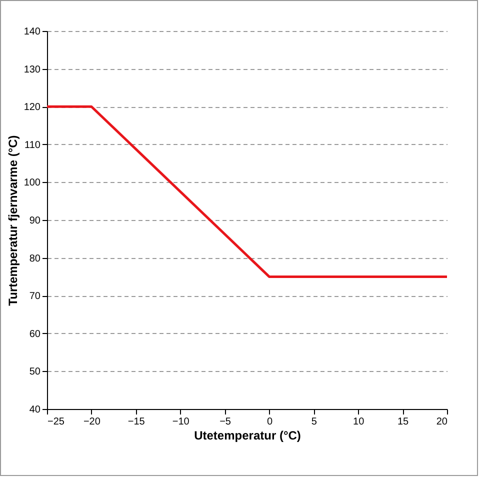  What do you see at coordinates (35, 410) in the screenshot?
I see `y-tick-label: 40` at bounding box center [35, 410].